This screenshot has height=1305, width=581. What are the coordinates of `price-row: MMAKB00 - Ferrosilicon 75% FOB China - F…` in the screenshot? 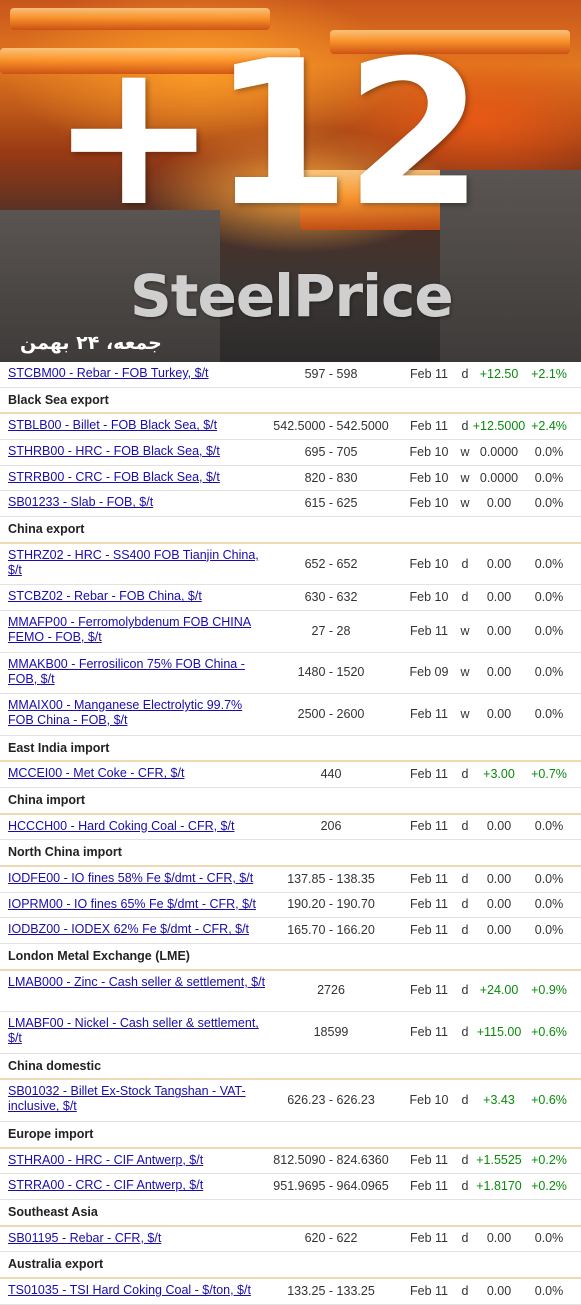 It's located at (290, 673).